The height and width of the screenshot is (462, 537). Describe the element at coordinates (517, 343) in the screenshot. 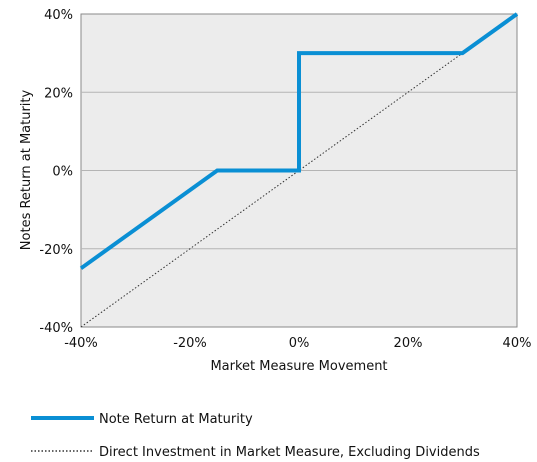

I see `x-tick-label: 40%` at that location.